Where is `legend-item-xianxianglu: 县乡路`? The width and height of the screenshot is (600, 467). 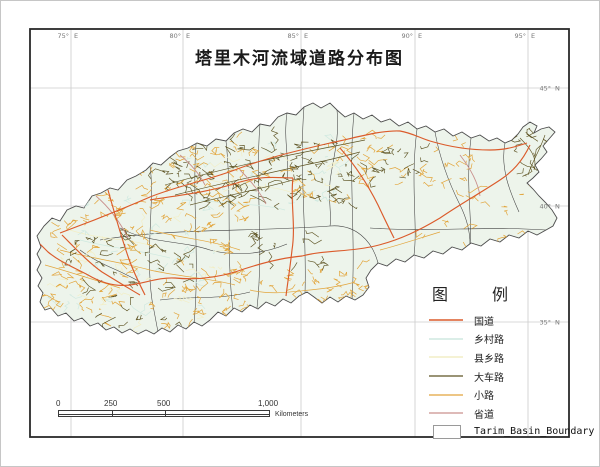 legend-item-xianxianglu: 县乡路 is located at coordinates (499, 357).